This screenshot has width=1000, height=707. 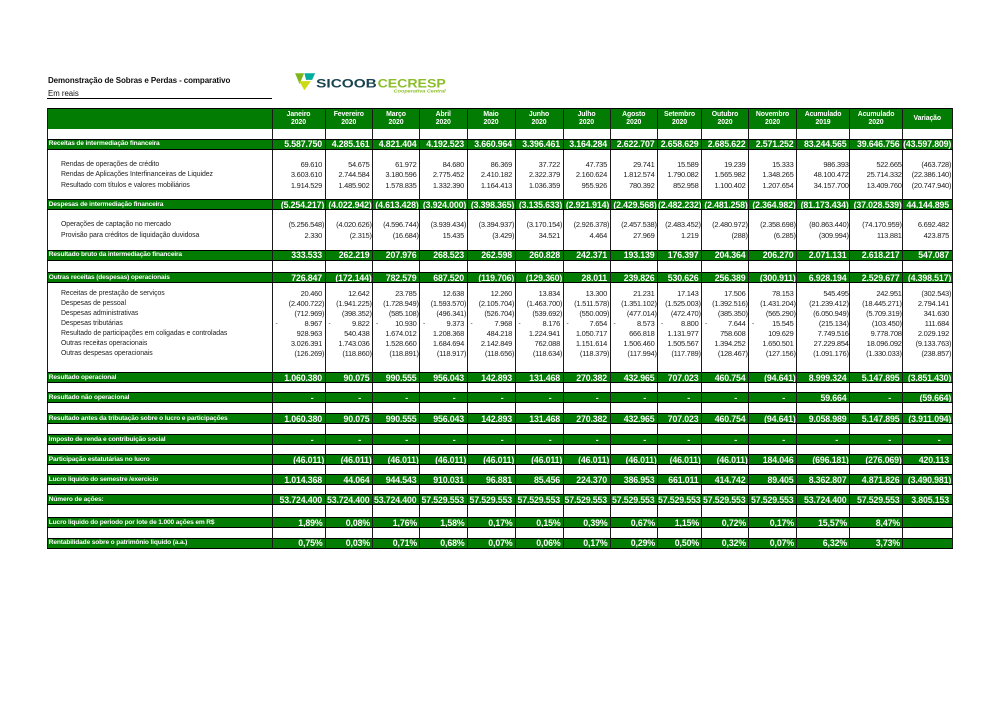 I want to click on svg-text: CECRESP, so click(x=412, y=83).